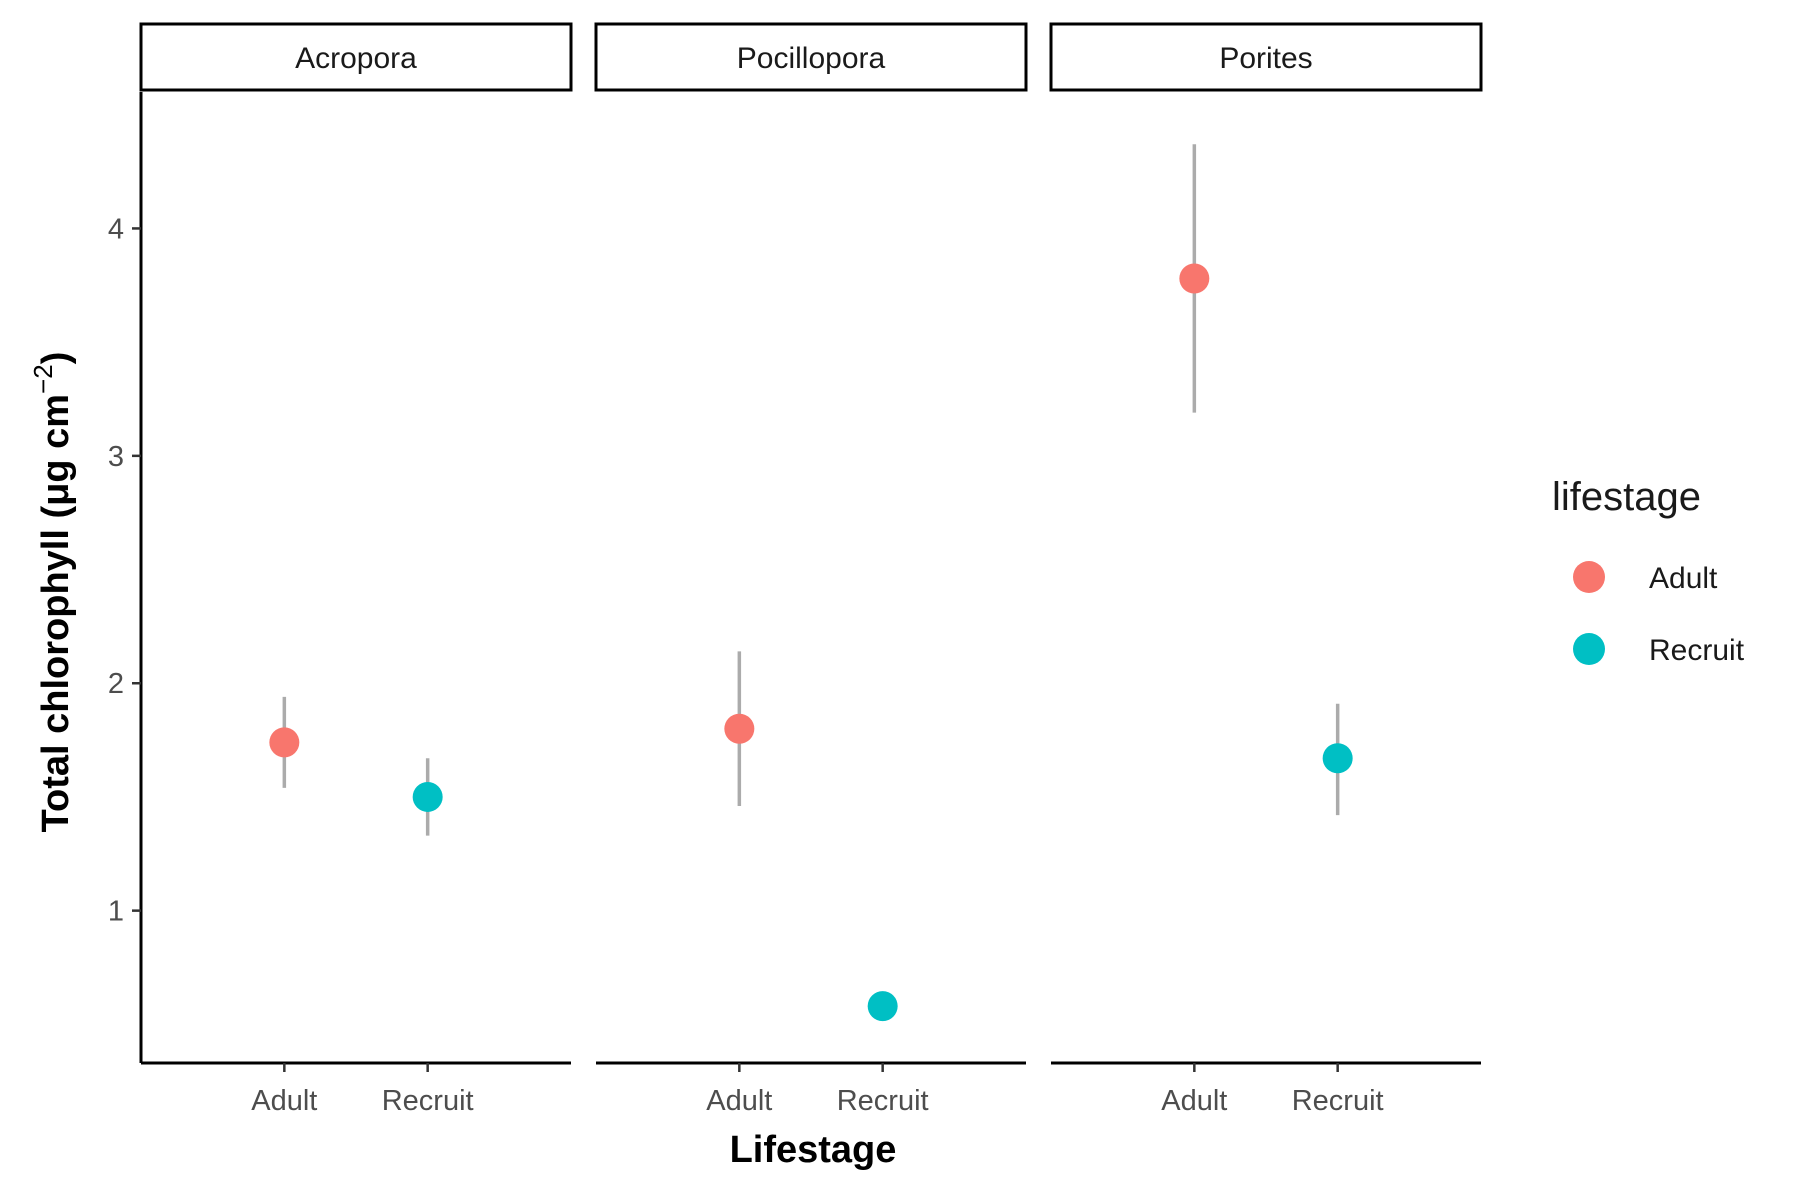 This screenshot has height=1200, width=1800. Describe the element at coordinates (125, 577) in the screenshot. I see `y-axis: 1 2 3 4` at that location.